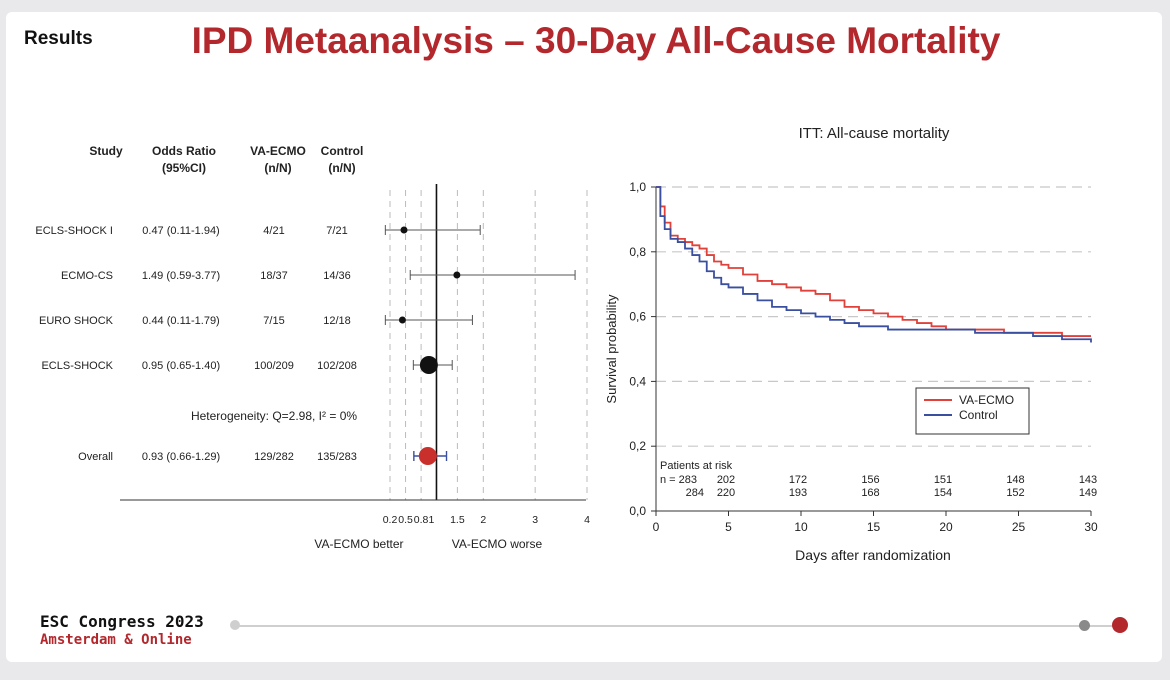 This screenshot has height=680, width=1170. What do you see at coordinates (696, 466) in the screenshot?
I see `risk-table-label: Patients at risk` at bounding box center [696, 466].